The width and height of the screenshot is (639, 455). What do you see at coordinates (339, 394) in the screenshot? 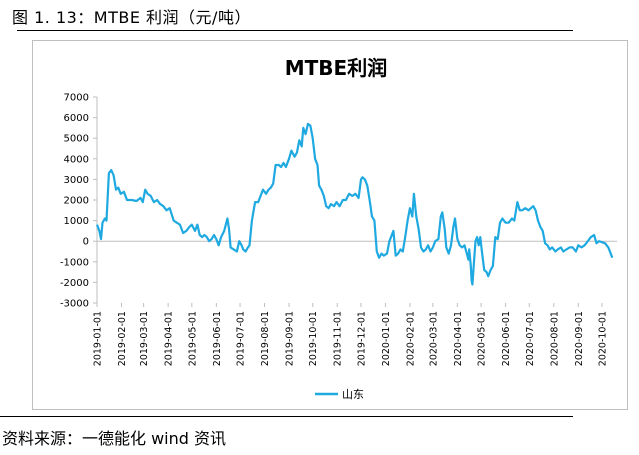
I see `legend: 山东` at bounding box center [339, 394].